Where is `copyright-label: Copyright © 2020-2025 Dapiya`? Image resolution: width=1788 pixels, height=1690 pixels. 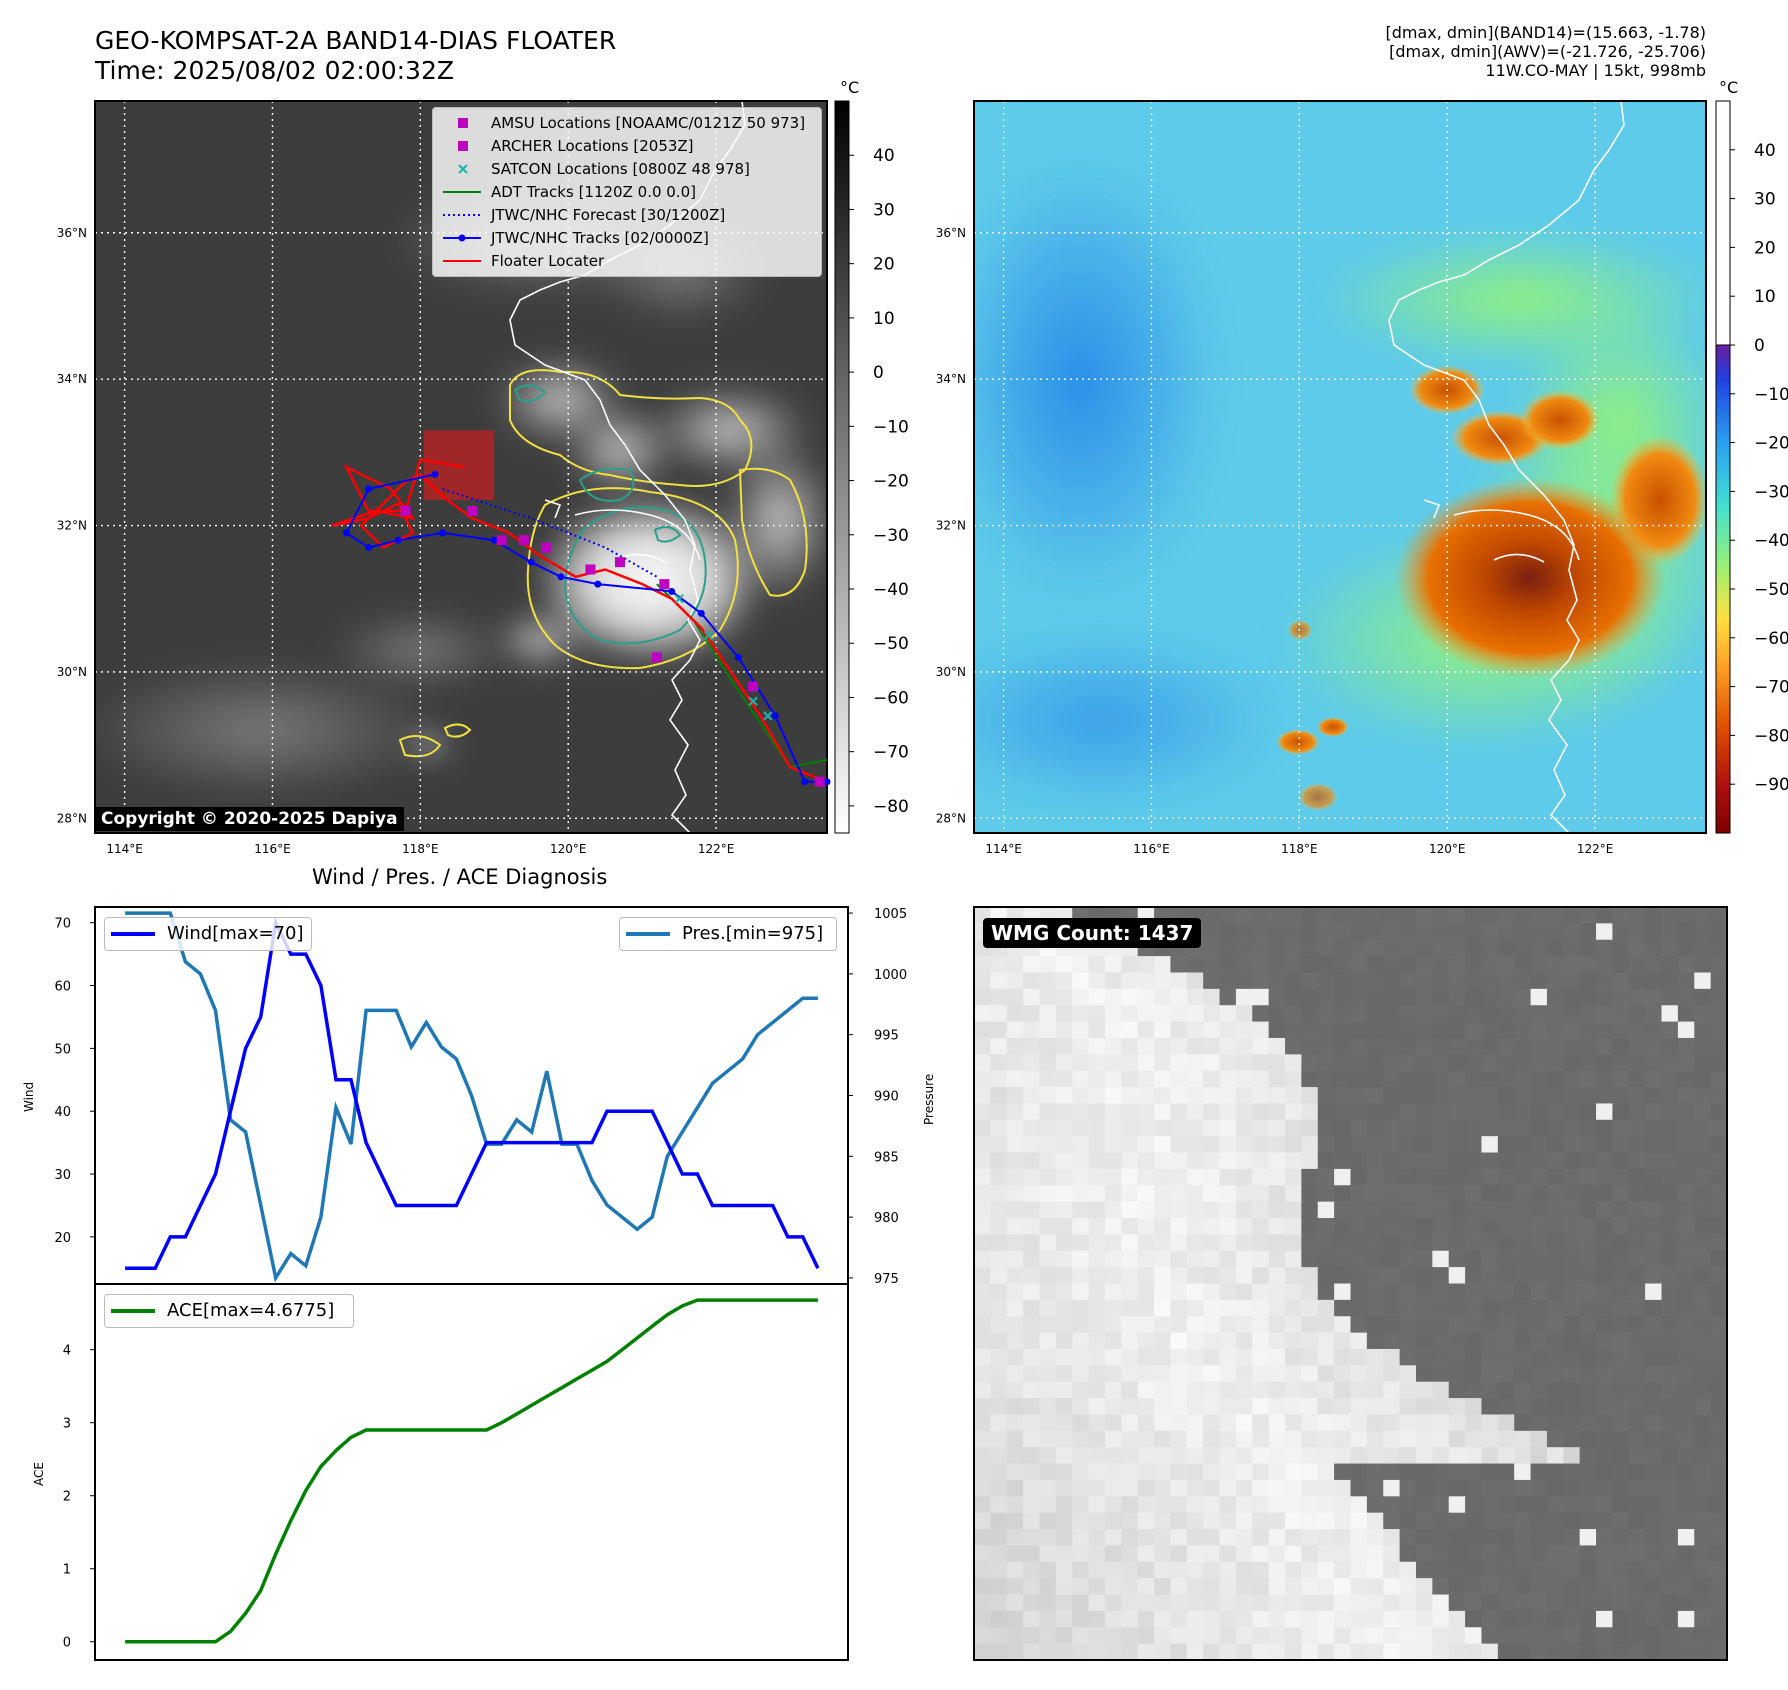 copyright-label: Copyright © 2020-2025 Dapiya is located at coordinates (249, 819).